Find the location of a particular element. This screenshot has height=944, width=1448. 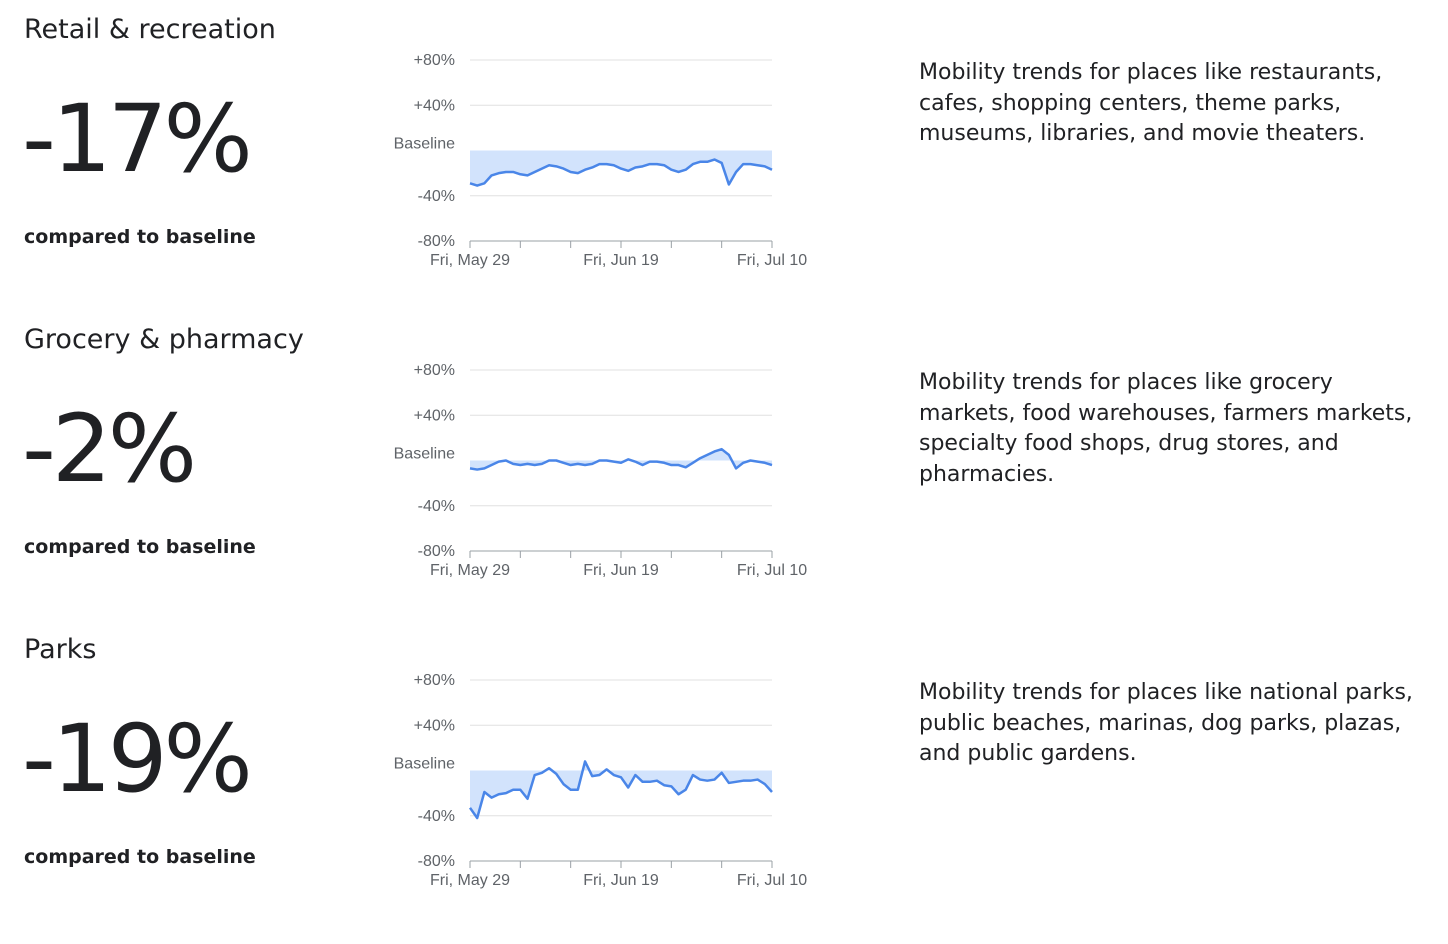

section-title: Parks is located at coordinates (60, 649).